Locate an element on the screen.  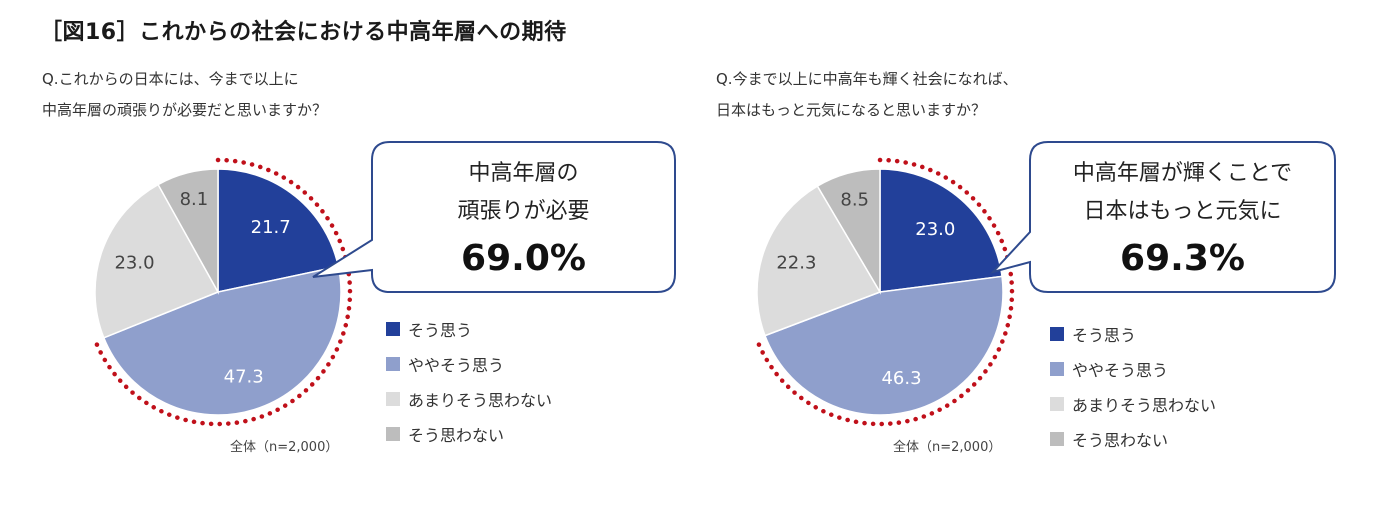
question-right-line2: 日本はもっと元気になると思いますか？ is located at coordinates (851, 110).